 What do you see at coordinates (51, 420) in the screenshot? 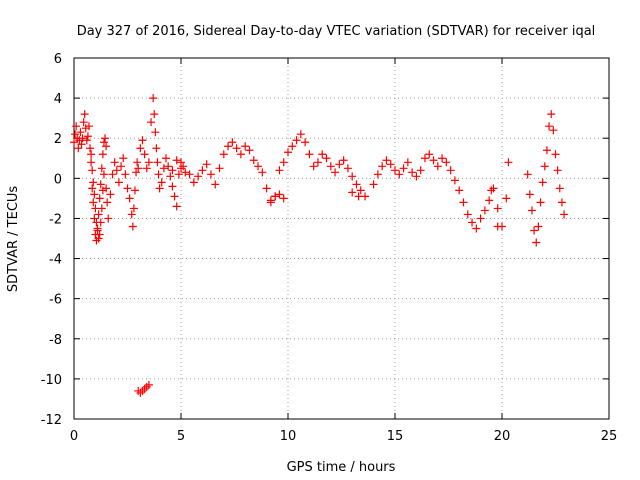
I see `y-tick-label: -12` at bounding box center [51, 420].